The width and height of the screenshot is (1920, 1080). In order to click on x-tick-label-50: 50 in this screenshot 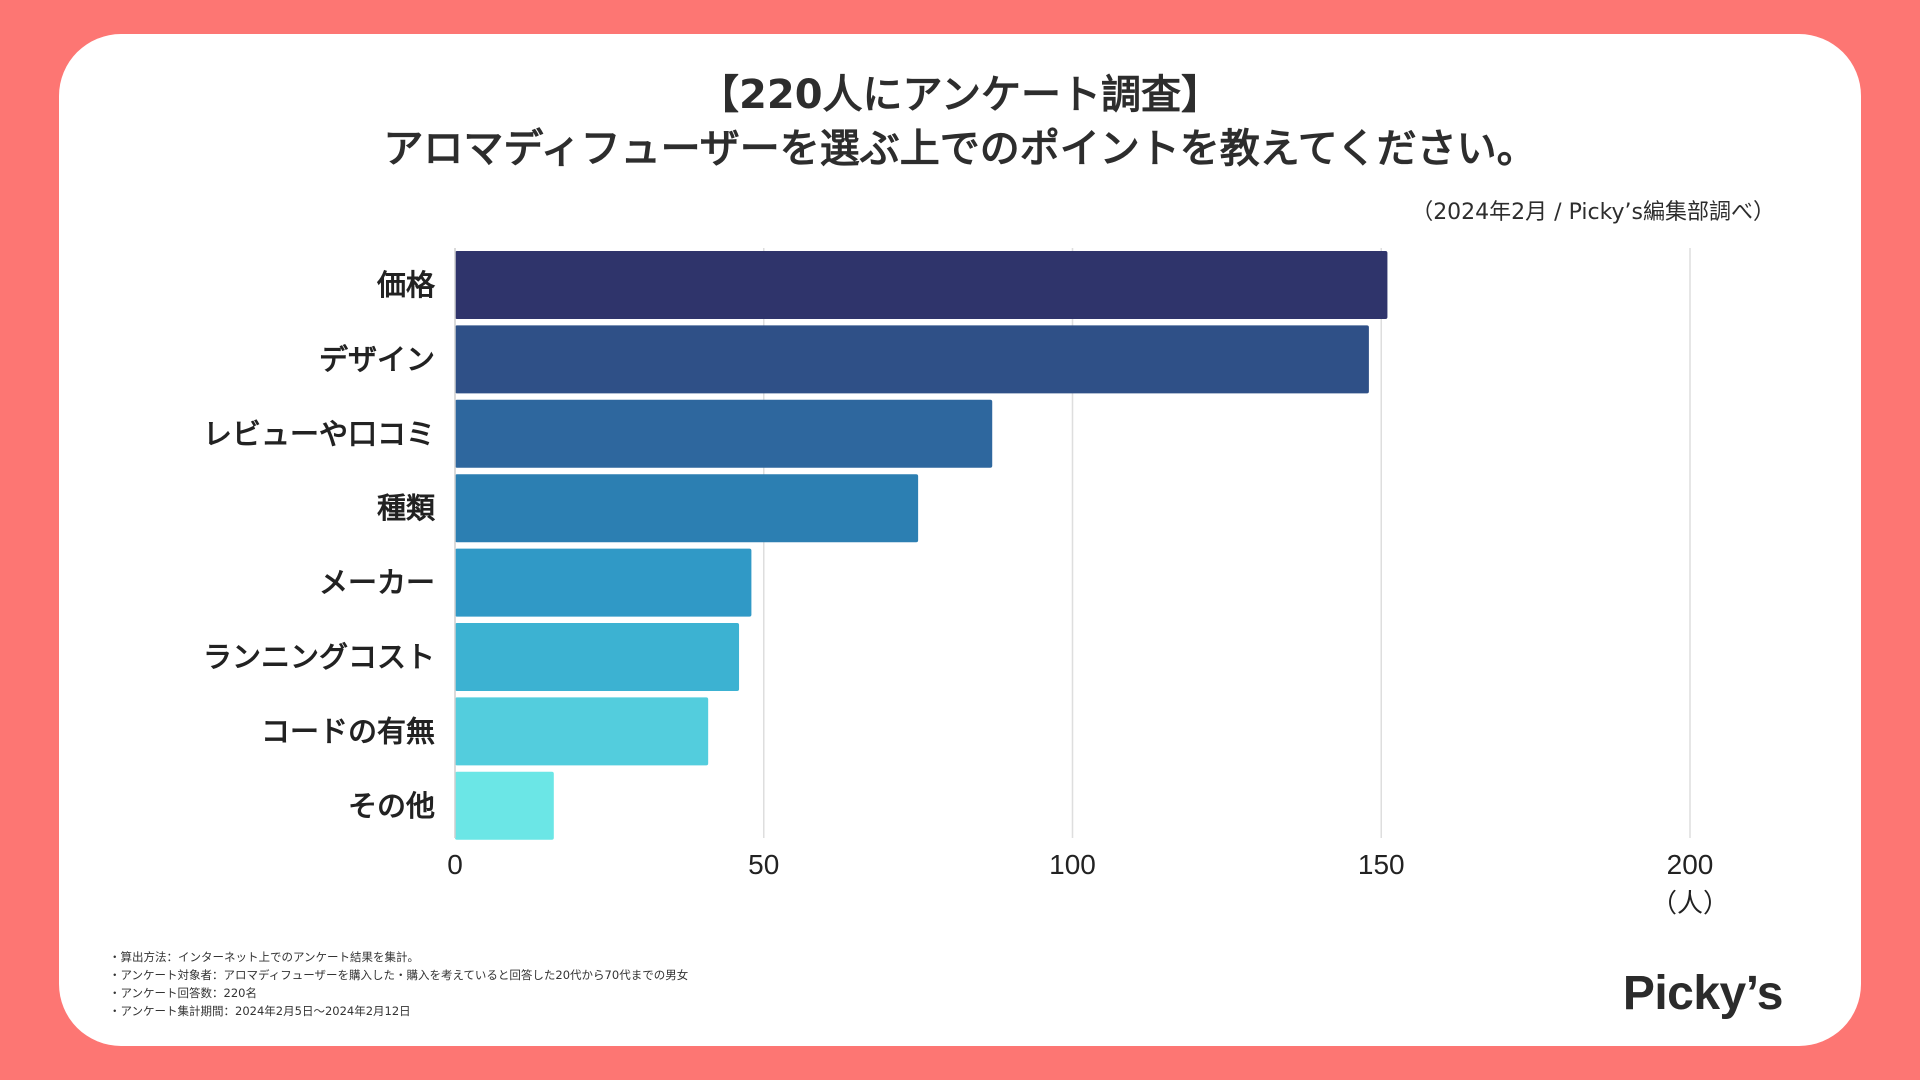, I will do `click(763, 864)`.